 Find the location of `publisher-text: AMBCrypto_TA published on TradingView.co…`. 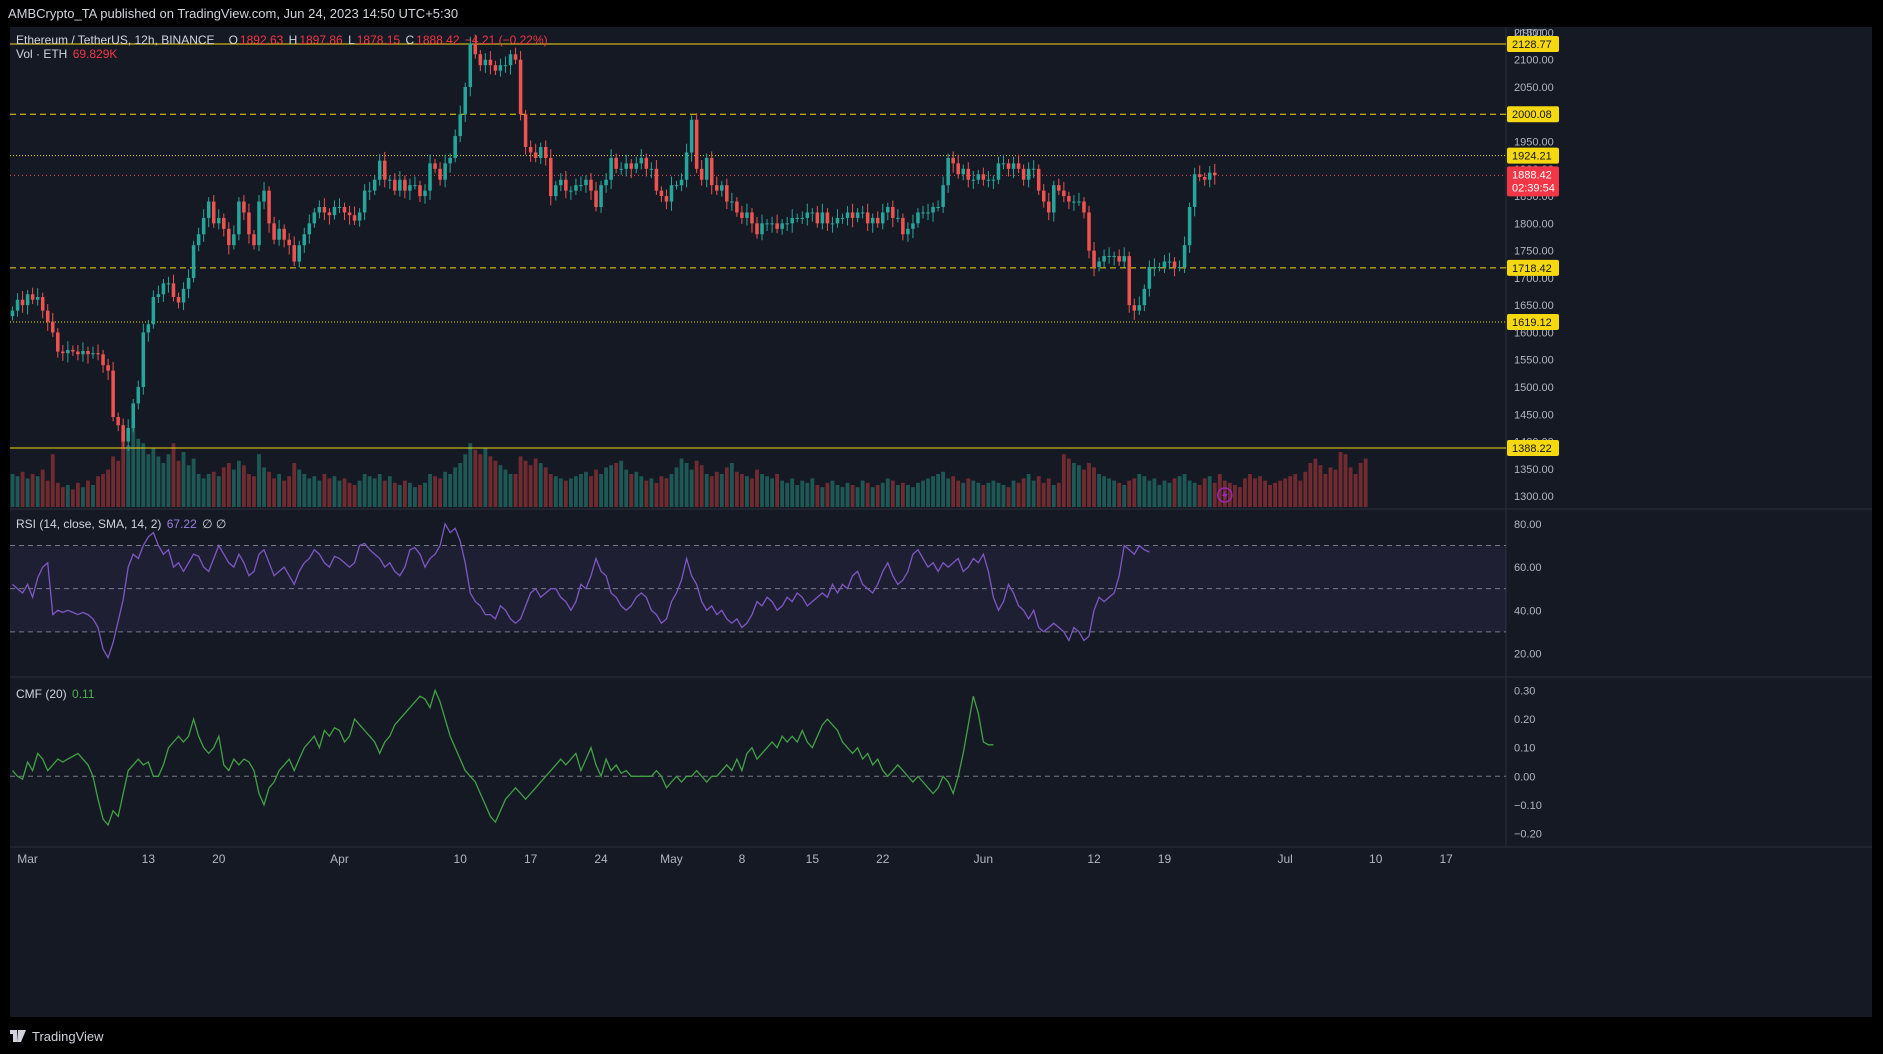

publisher-text: AMBCrypto_TA published on TradingView.co… is located at coordinates (233, 13).